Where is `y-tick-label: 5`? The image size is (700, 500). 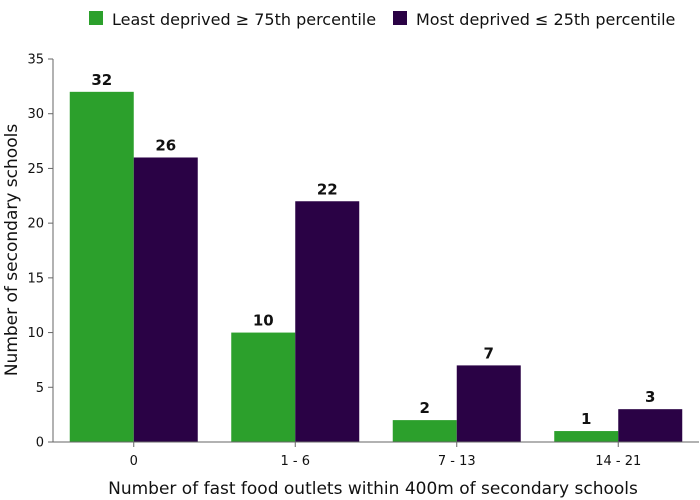
y-tick-label: 5 is located at coordinates (40, 388).